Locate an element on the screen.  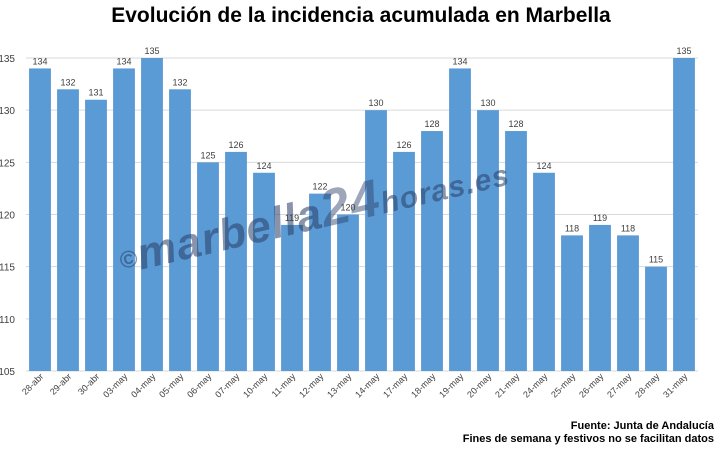
y-tick-label: 120 is located at coordinates (7, 216).